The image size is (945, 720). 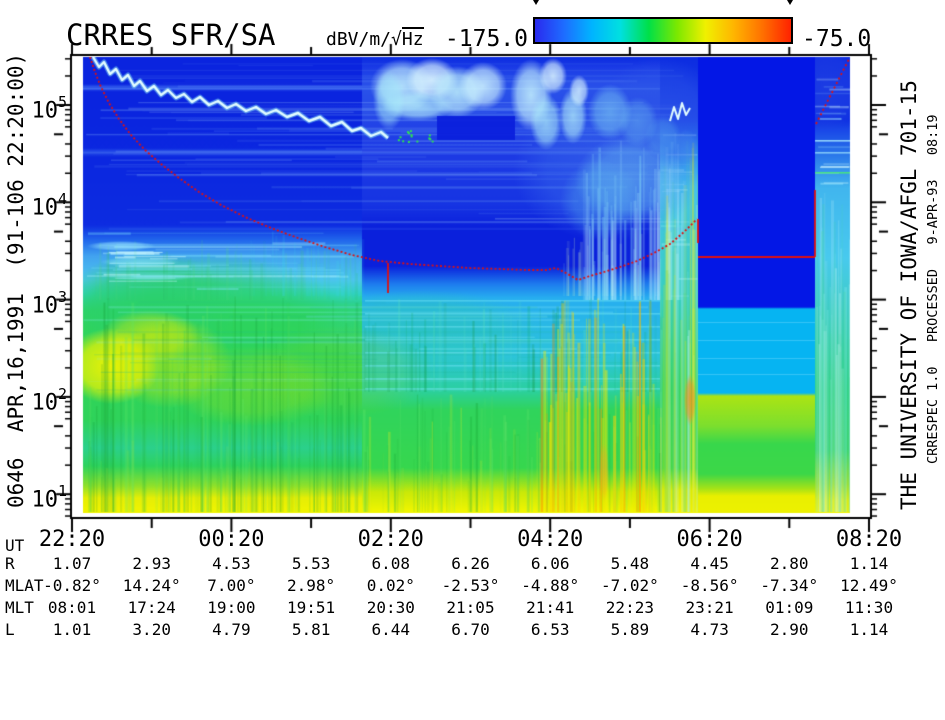 What do you see at coordinates (231, 563) in the screenshot?
I see `table-cell: 4.53` at bounding box center [231, 563].